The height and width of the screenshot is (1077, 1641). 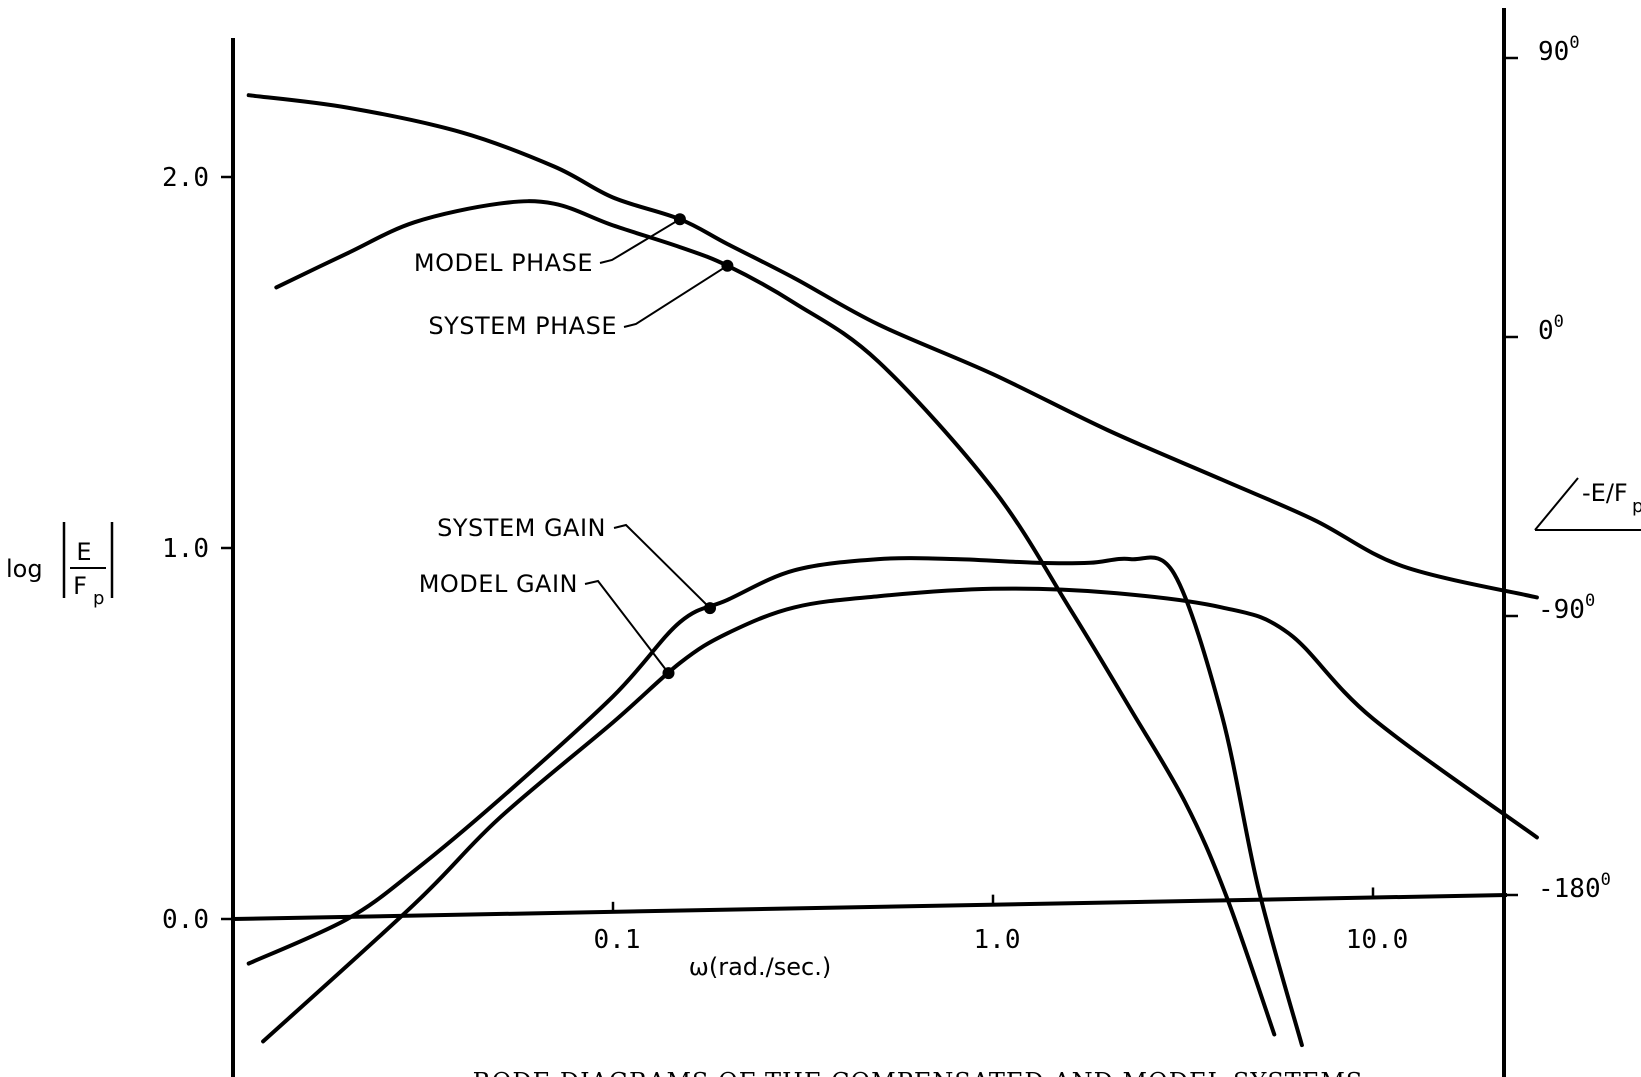 I want to click on model-phase-callout-label: MODEL PHASE, so click(x=503, y=263).